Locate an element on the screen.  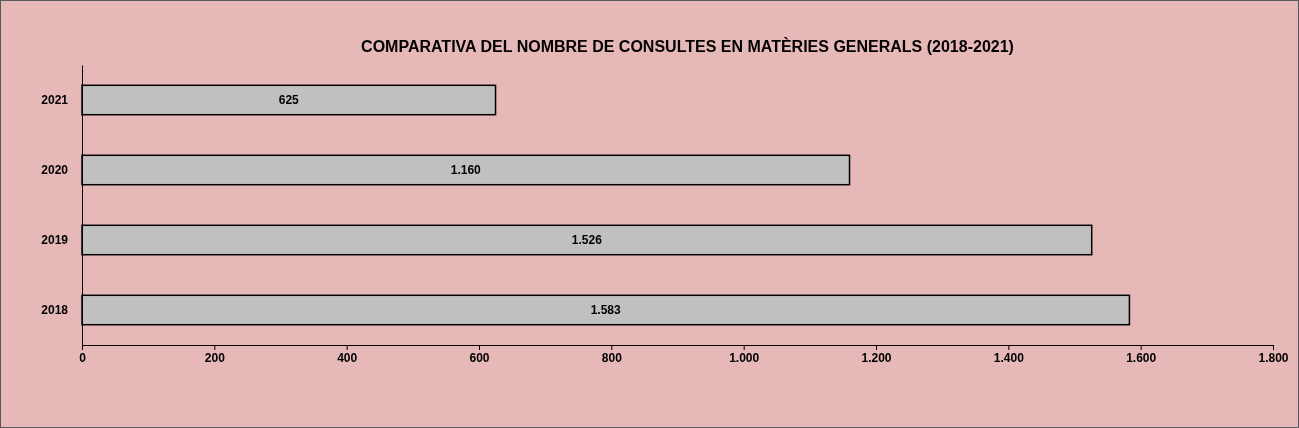
data-label: 625 is located at coordinates (289, 100).